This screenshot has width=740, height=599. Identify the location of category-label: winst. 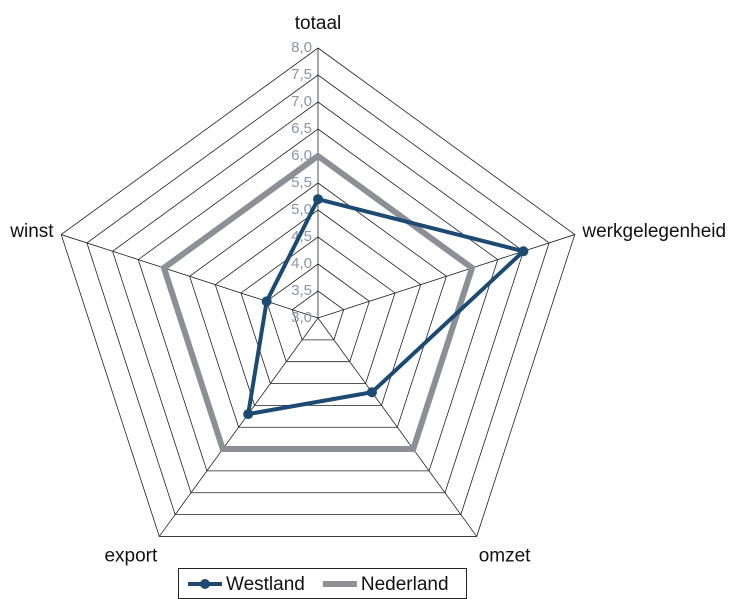
(31, 231).